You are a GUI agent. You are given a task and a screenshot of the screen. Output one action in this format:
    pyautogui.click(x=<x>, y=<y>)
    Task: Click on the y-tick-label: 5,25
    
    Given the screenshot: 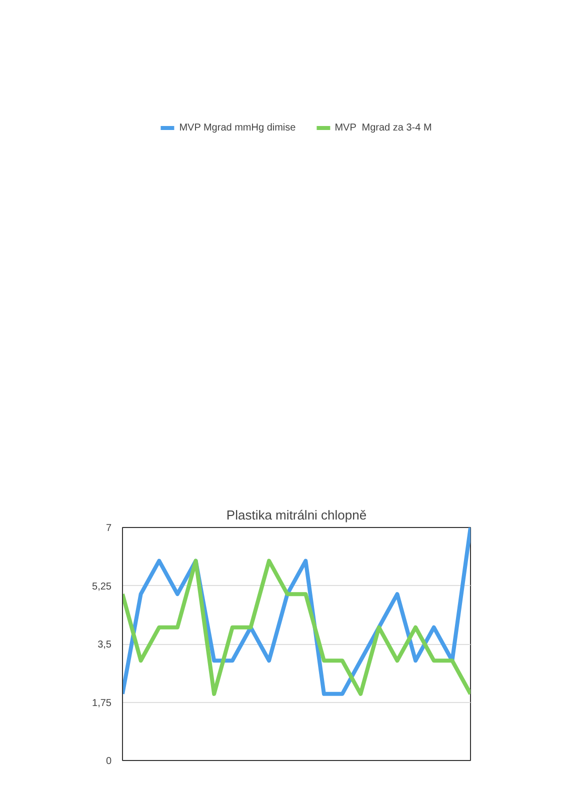 What is the action you would take?
    pyautogui.click(x=102, y=586)
    